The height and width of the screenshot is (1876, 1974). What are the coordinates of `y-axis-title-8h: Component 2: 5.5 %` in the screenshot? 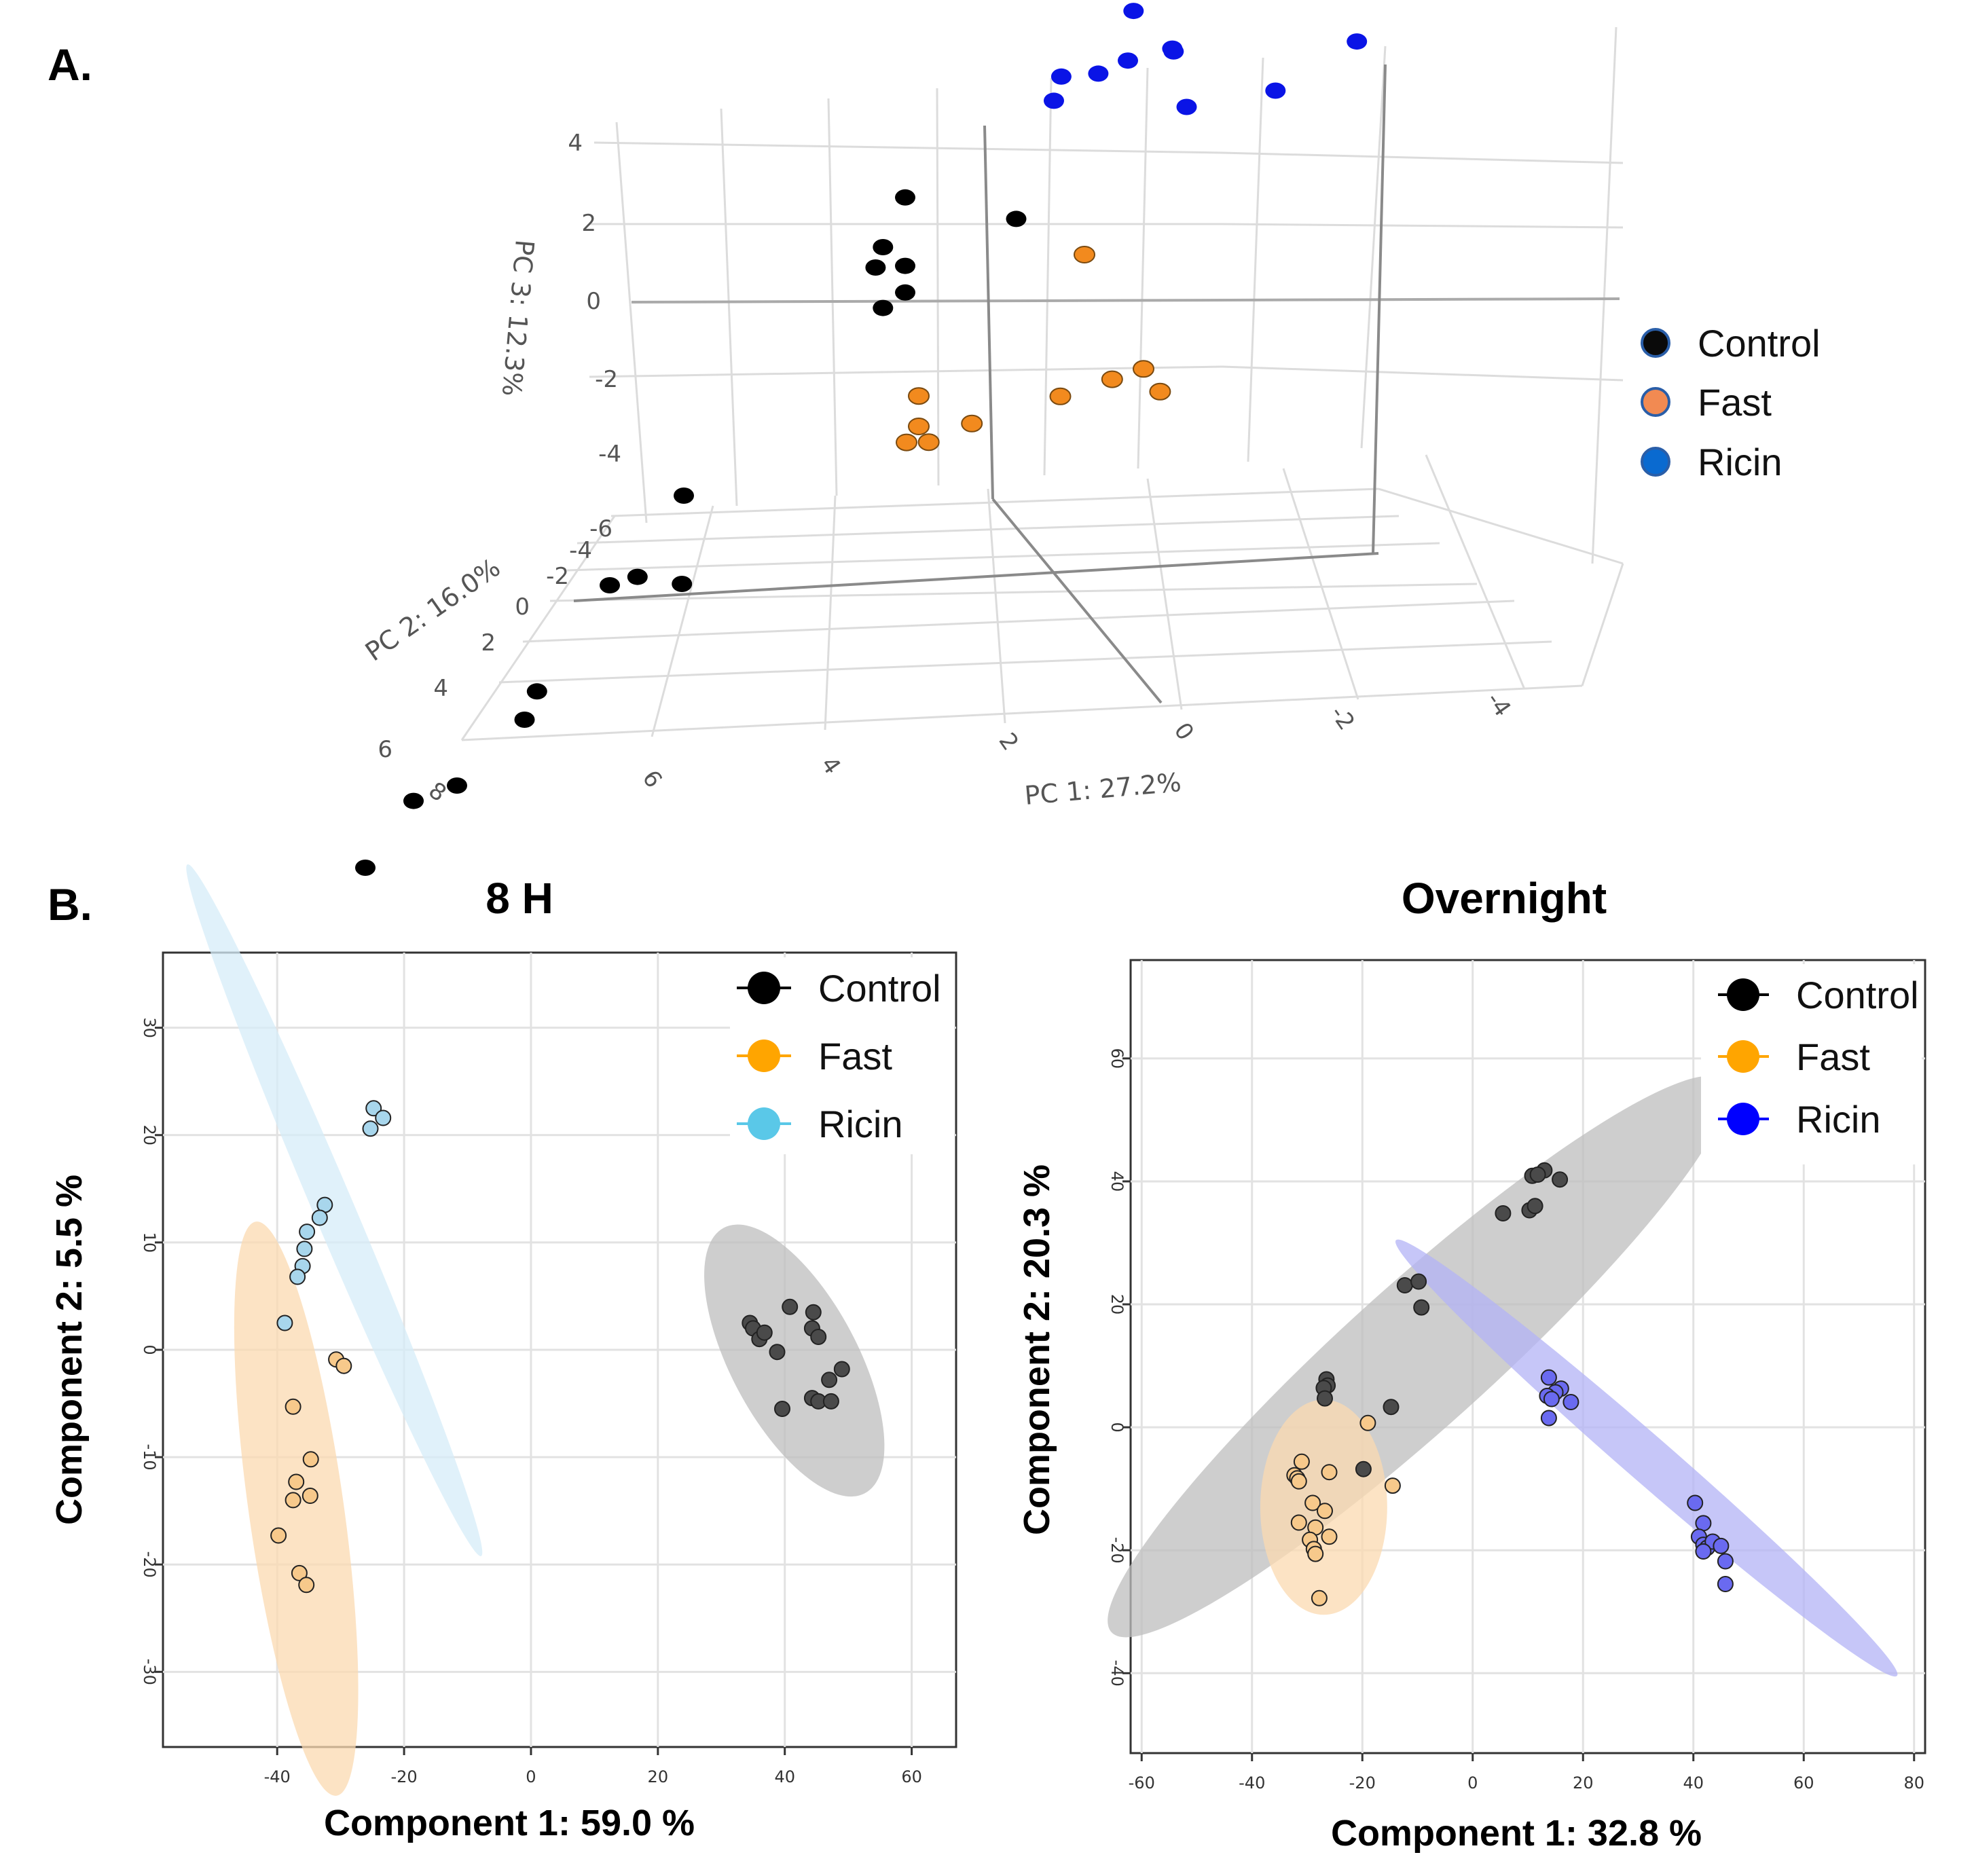 It's located at (69, 1350).